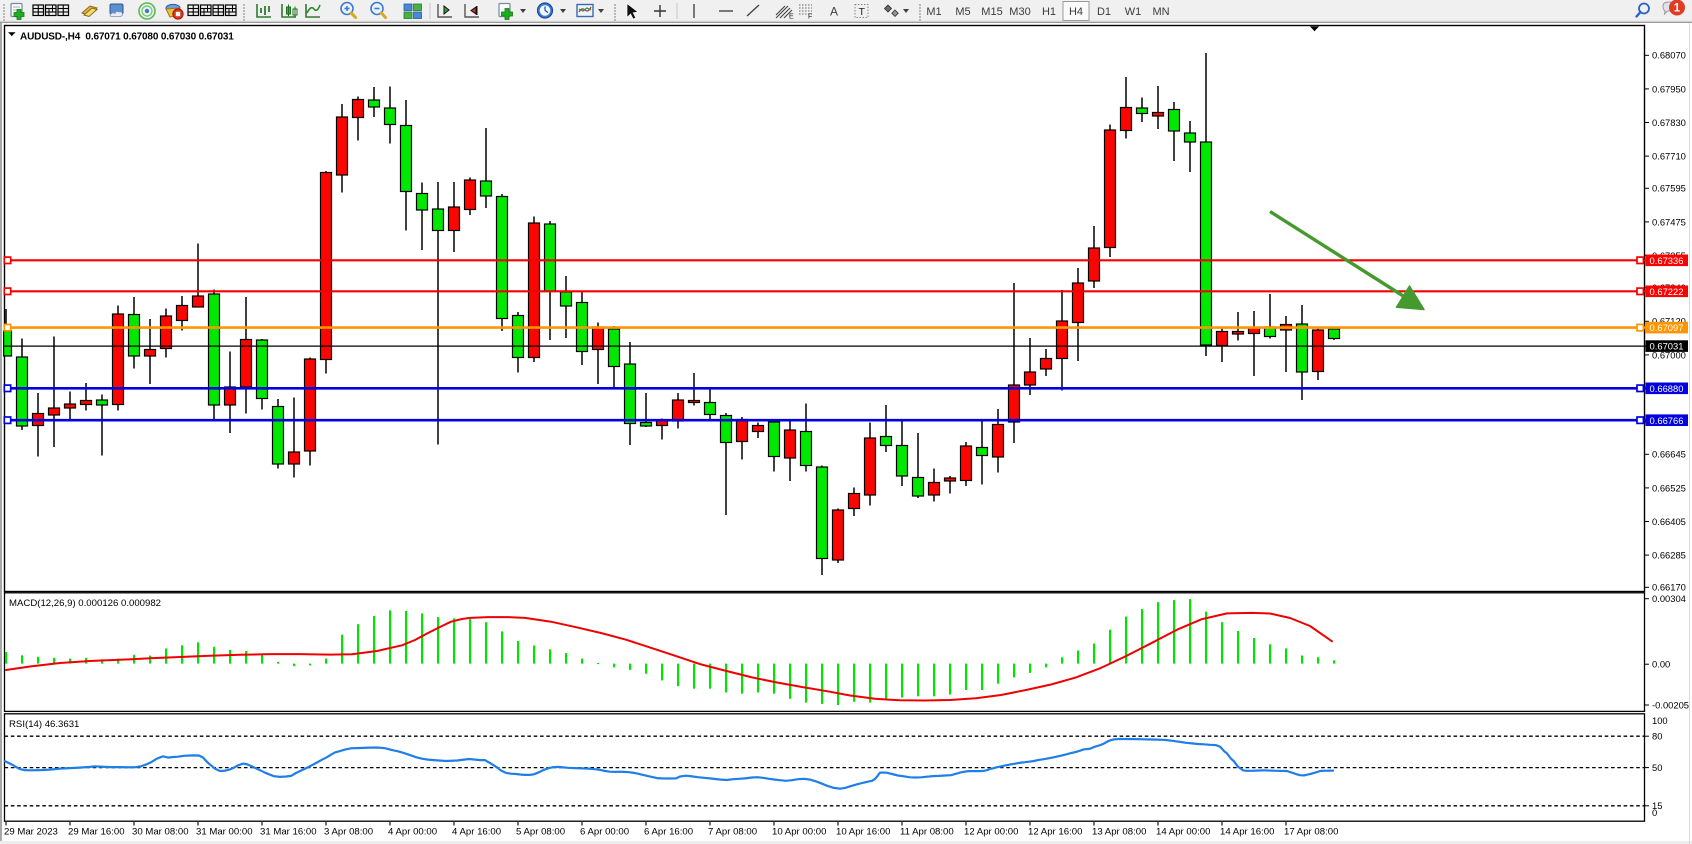 This screenshot has height=844, width=1692. Describe the element at coordinates (1669, 487) in the screenshot. I see `svg-text: 0.66525` at that location.